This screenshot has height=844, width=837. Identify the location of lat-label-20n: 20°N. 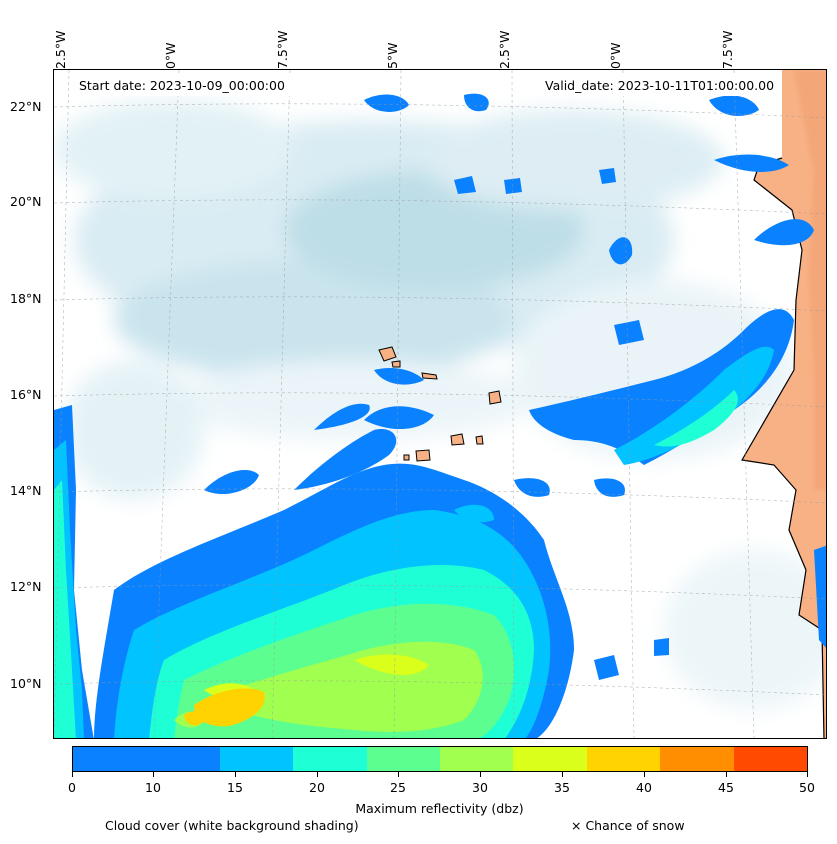
(26, 201).